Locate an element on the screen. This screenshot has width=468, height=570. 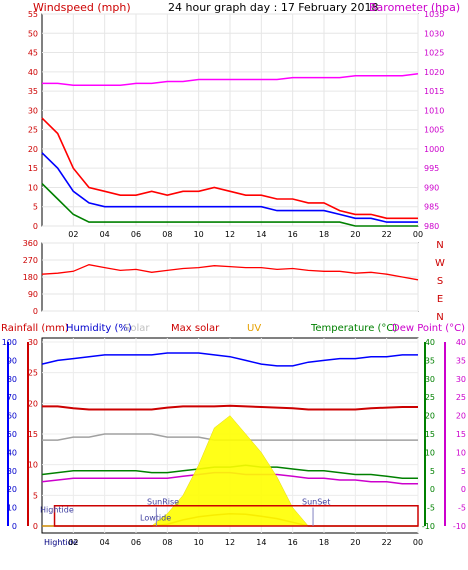
humidity-label: Humidity (%) is located at coordinates (99, 328).